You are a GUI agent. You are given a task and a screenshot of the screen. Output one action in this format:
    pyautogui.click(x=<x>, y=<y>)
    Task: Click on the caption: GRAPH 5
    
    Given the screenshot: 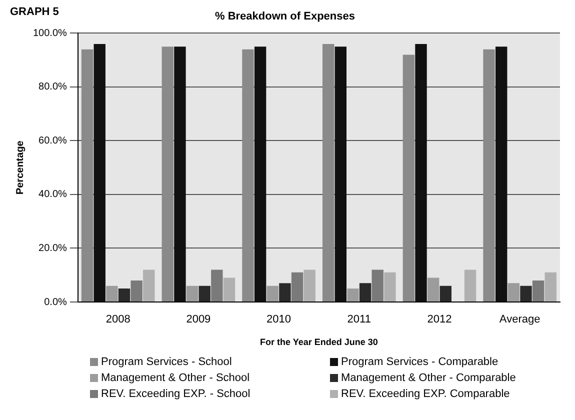 What is the action you would take?
    pyautogui.click(x=34, y=12)
    